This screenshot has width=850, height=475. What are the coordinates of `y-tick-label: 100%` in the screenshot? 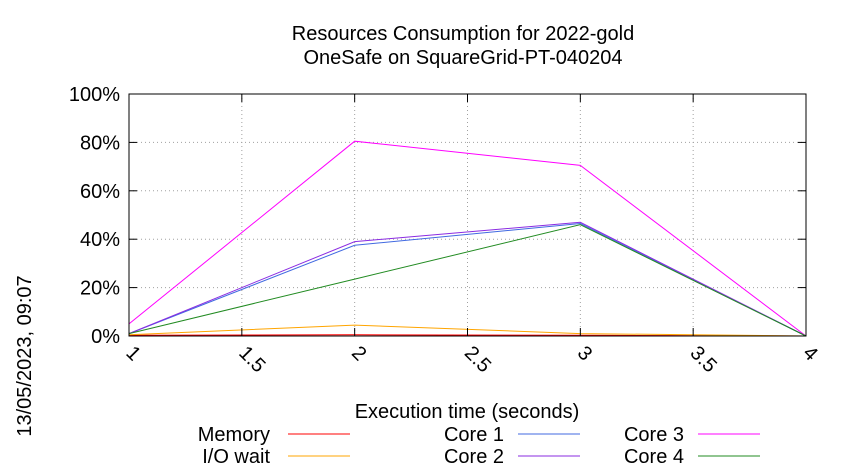 It's located at (94, 95).